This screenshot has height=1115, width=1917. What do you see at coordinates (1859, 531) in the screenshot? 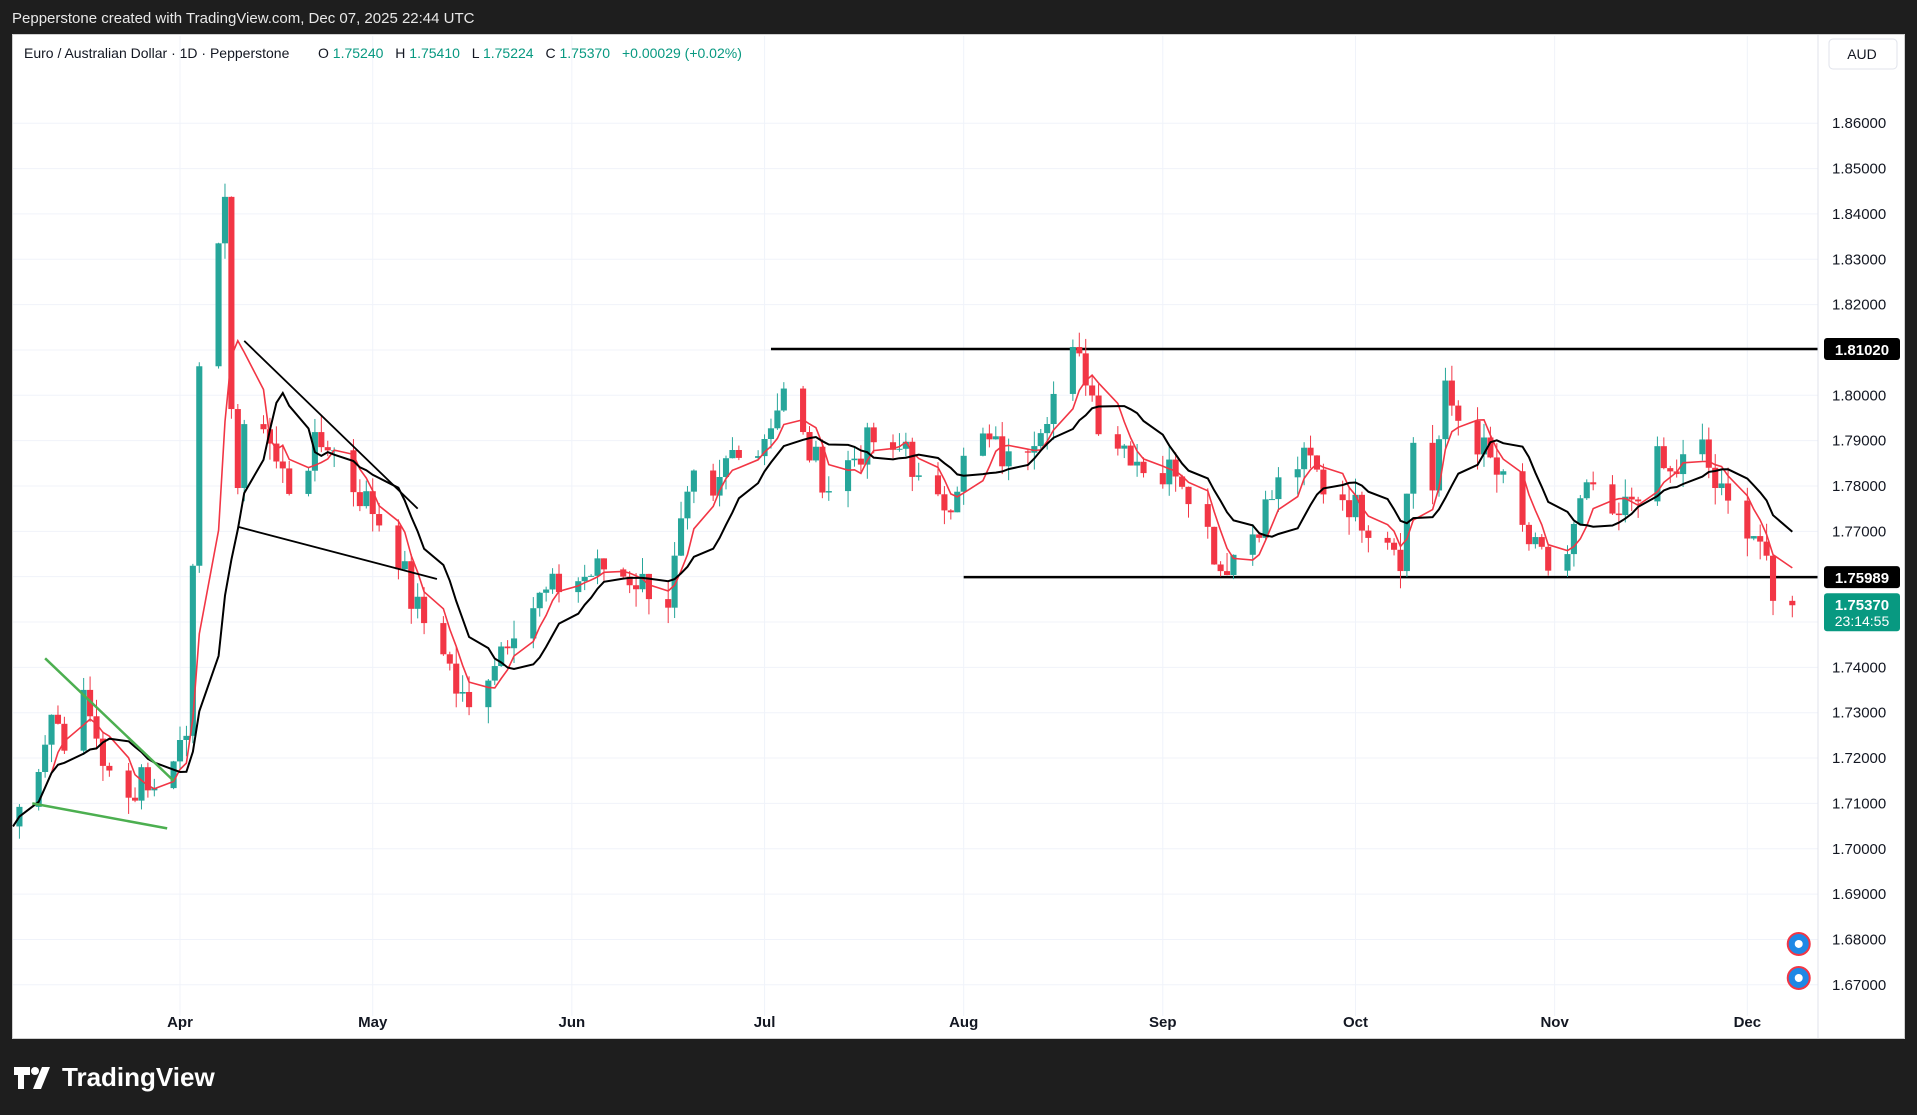
I see `price-tick-label: 1.77000` at bounding box center [1859, 531].